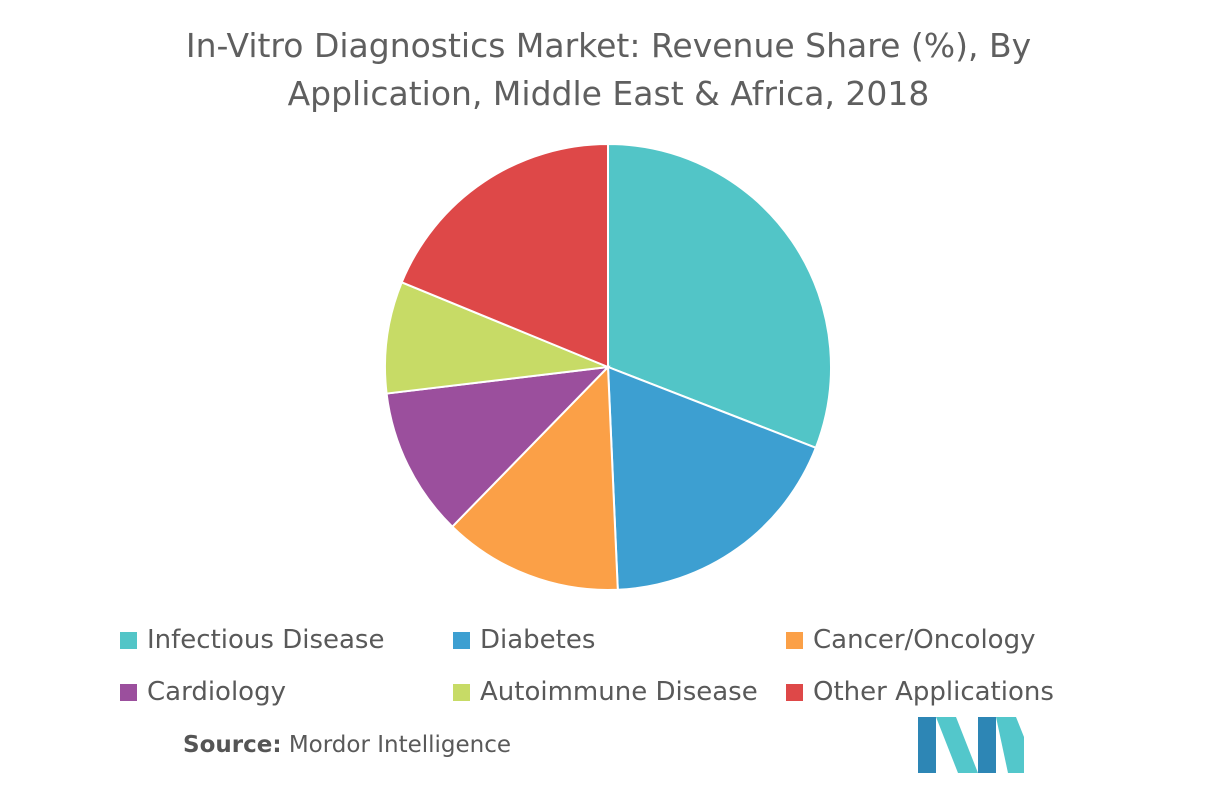 The height and width of the screenshot is (785, 1217). I want to click on legend-item-cancer-oncology: Cancer/Oncology, so click(910, 640).